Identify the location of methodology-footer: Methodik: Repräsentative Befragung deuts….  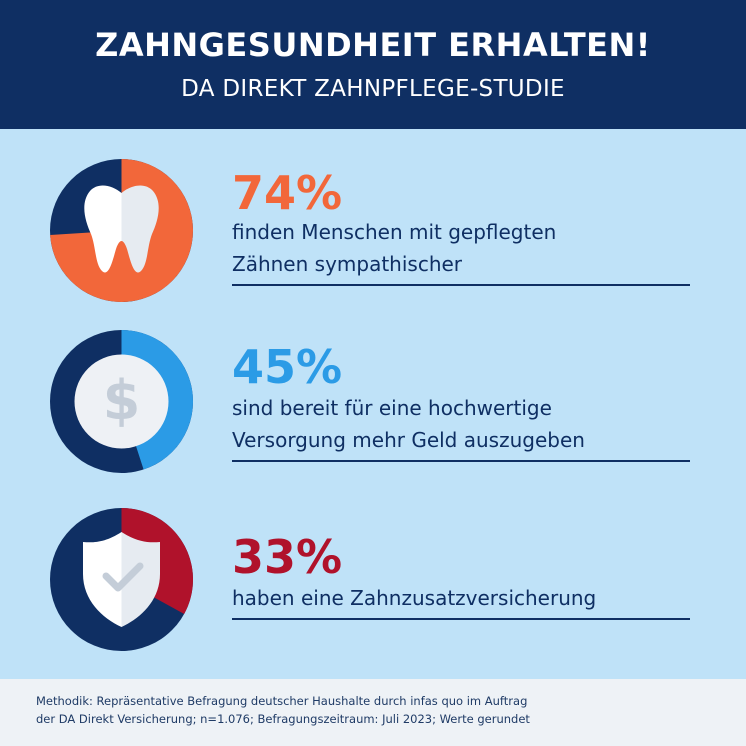
(373, 712).